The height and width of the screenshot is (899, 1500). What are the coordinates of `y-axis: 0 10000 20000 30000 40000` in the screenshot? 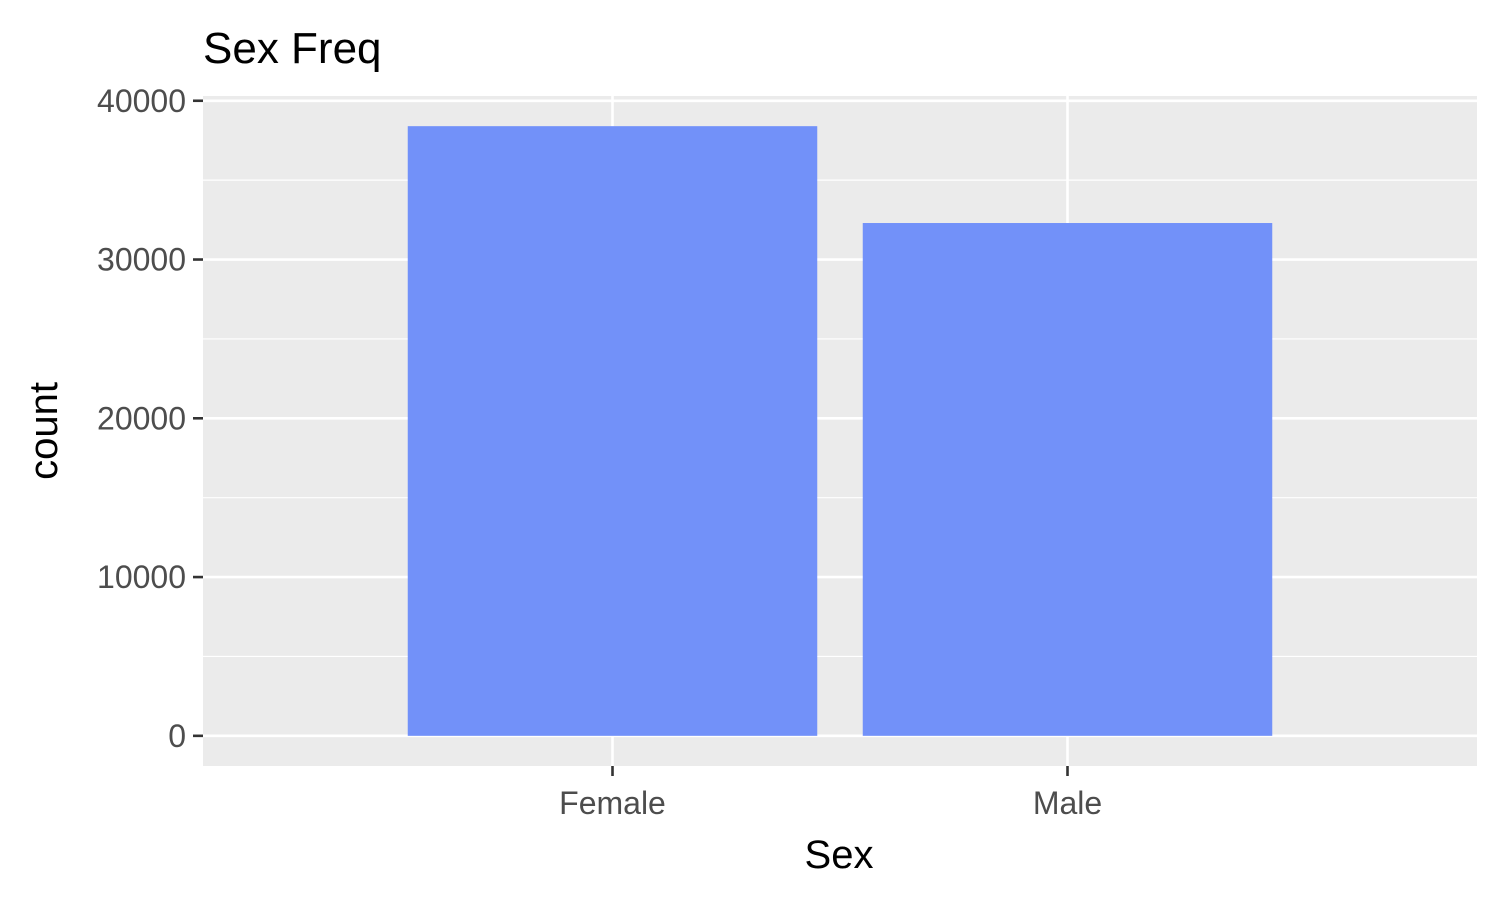 It's located at (150, 418).